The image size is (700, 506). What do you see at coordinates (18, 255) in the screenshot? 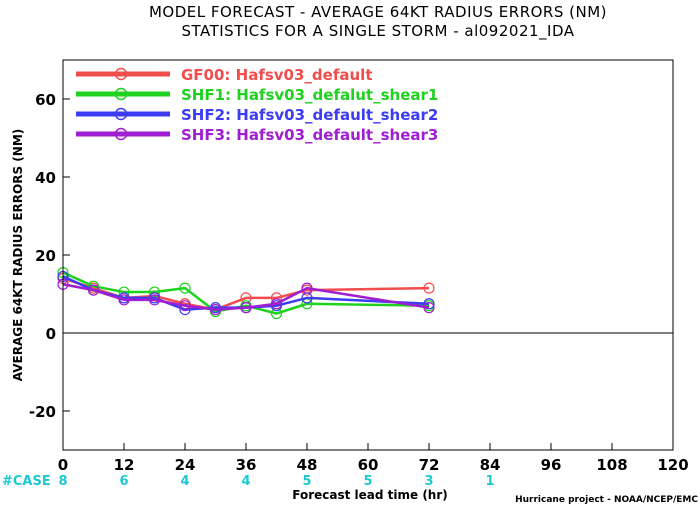
I see `y-axis-label: AVERAGE 64KT RADIUS ERRORS (NM)` at bounding box center [18, 255].